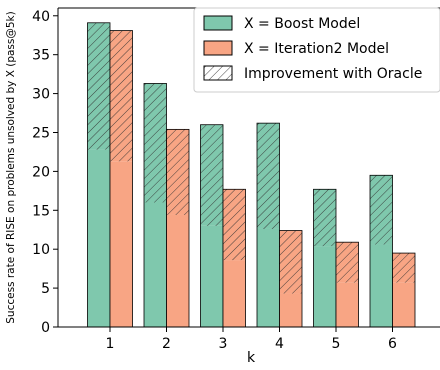 The image size is (440, 370). I want to click on bar-iteration2-oracle-hatch-k6, so click(403, 268).